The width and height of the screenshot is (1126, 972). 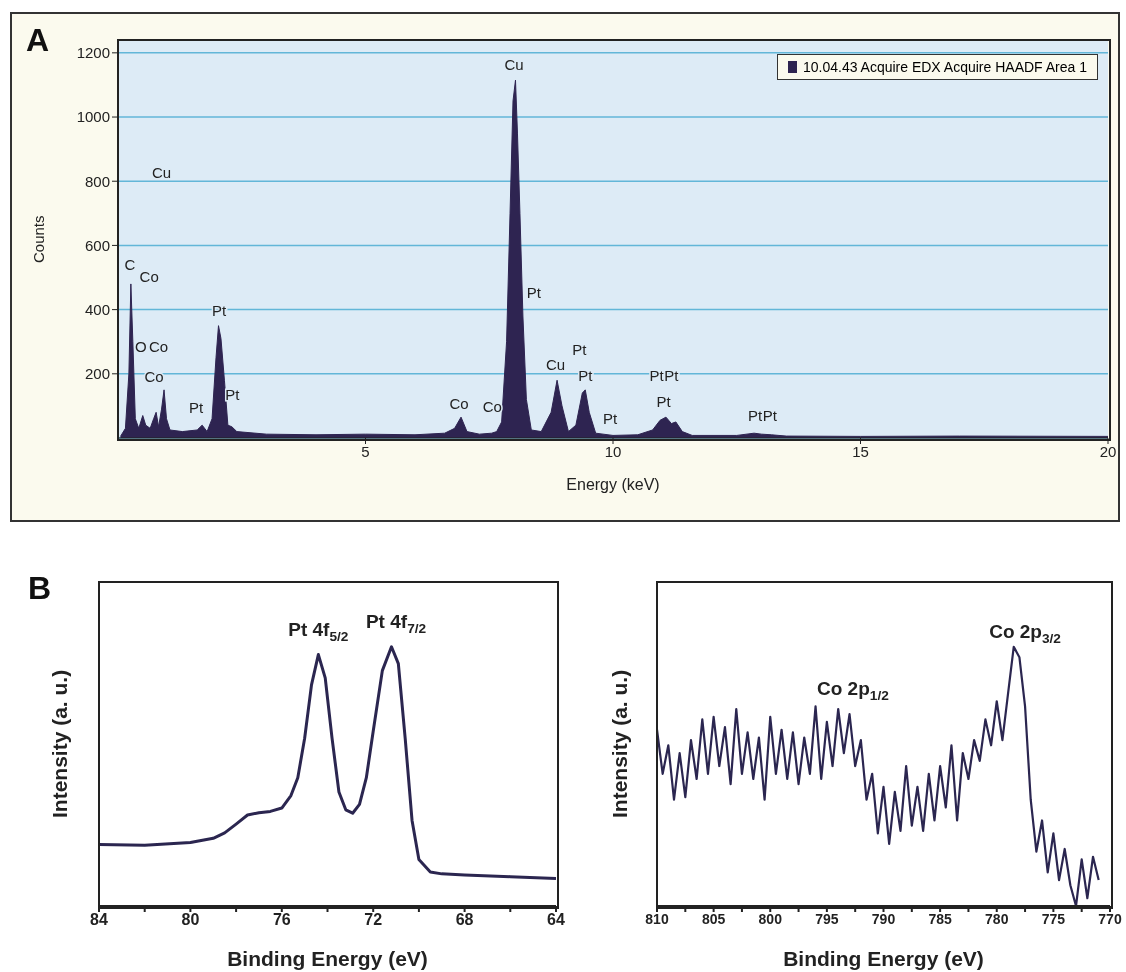 I want to click on y-axis-title: Counts, so click(x=38, y=239).